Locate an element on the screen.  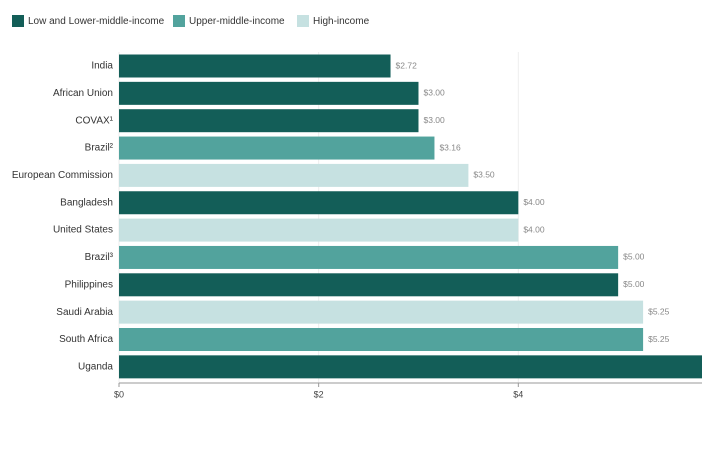
y-tick-label: European Commission is located at coordinates (62, 175).